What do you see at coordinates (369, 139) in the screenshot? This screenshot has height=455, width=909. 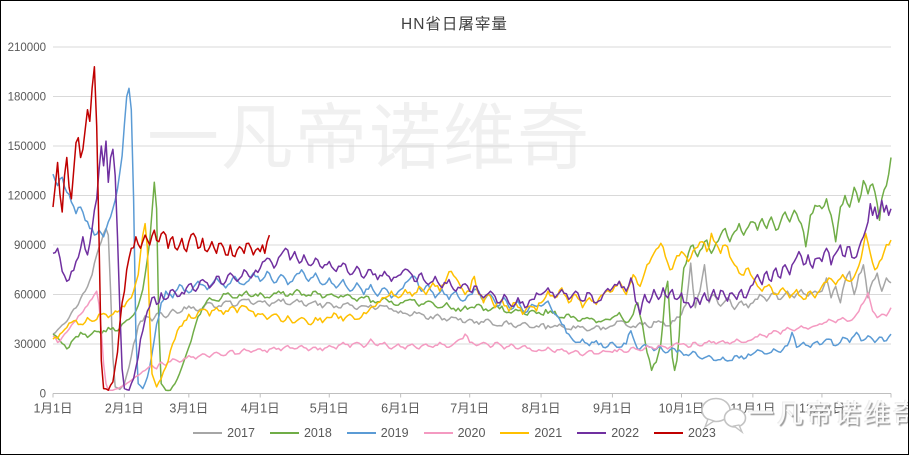 I see `center-watermark: 一凡帝诺维奇` at bounding box center [369, 139].